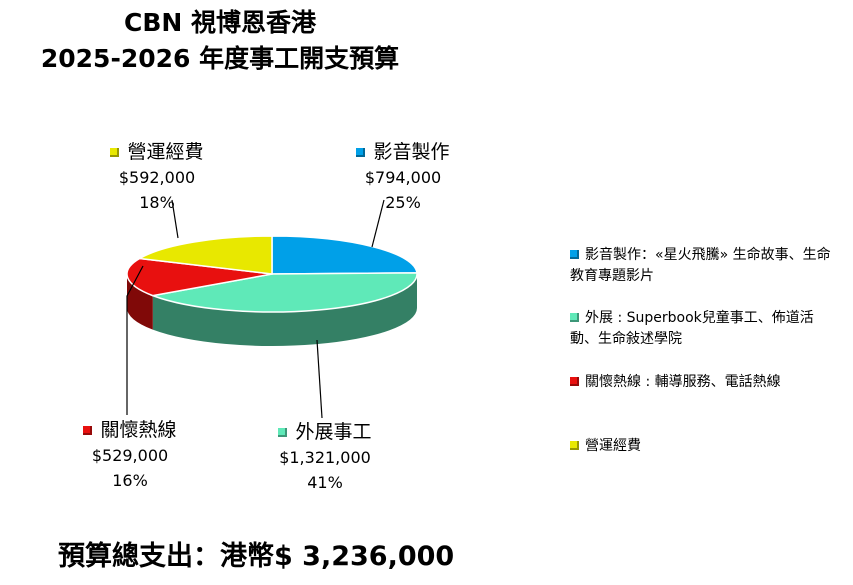 This screenshot has height=585, width=853. What do you see at coordinates (325, 482) in the screenshot?
I see `slice-percent-outreach: 41%` at bounding box center [325, 482].